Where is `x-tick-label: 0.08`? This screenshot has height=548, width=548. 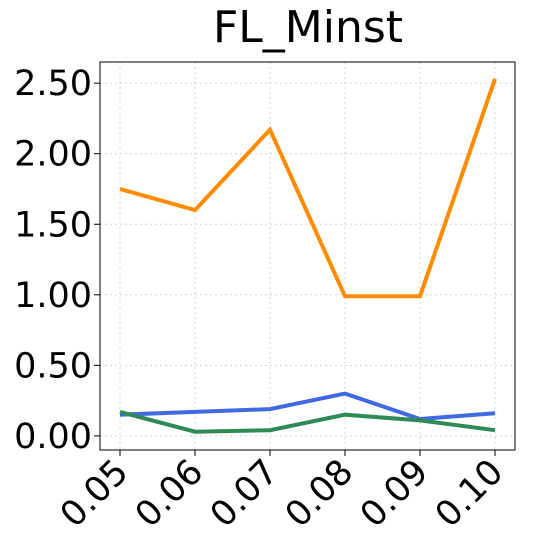 x-tick-label: 0.08 is located at coordinates (319, 493).